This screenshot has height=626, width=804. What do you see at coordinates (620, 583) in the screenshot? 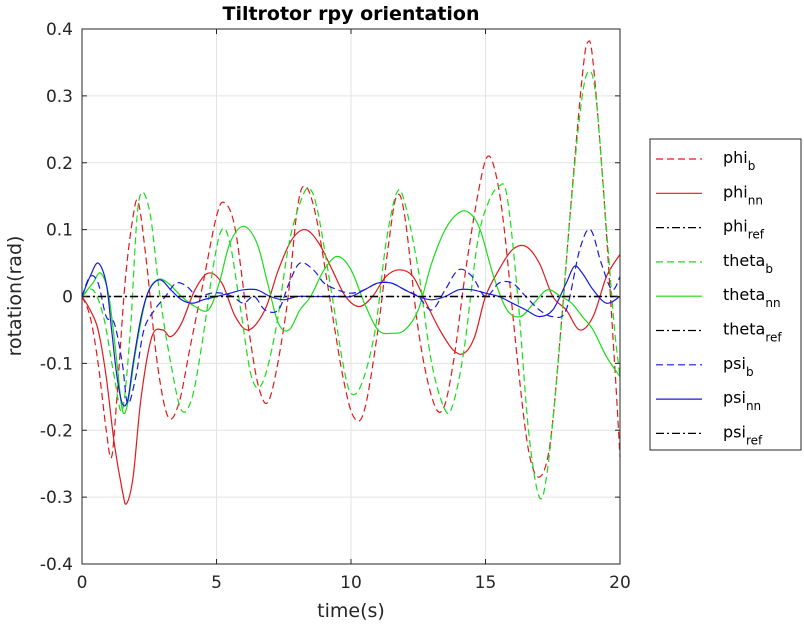
I see `x-tick-label: 20` at bounding box center [620, 583].